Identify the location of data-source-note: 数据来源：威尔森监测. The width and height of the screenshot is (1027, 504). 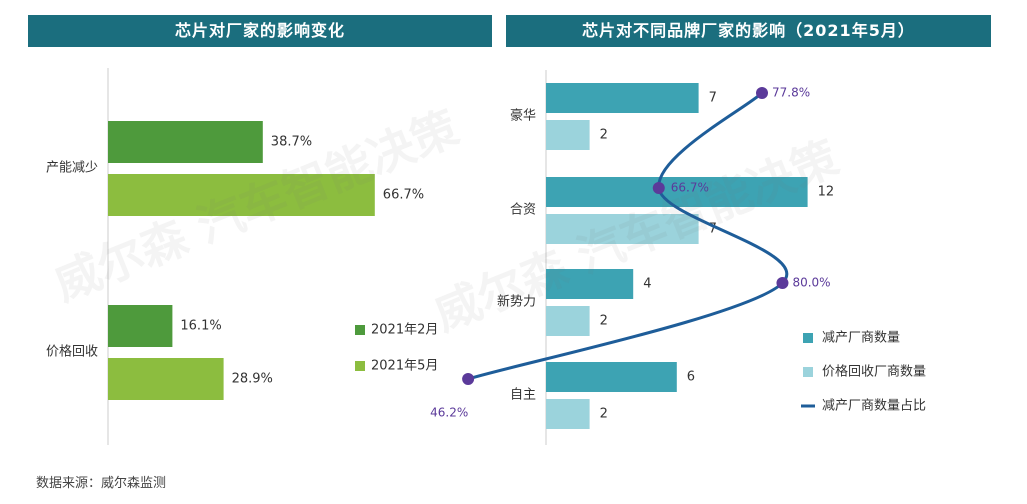
(101, 483).